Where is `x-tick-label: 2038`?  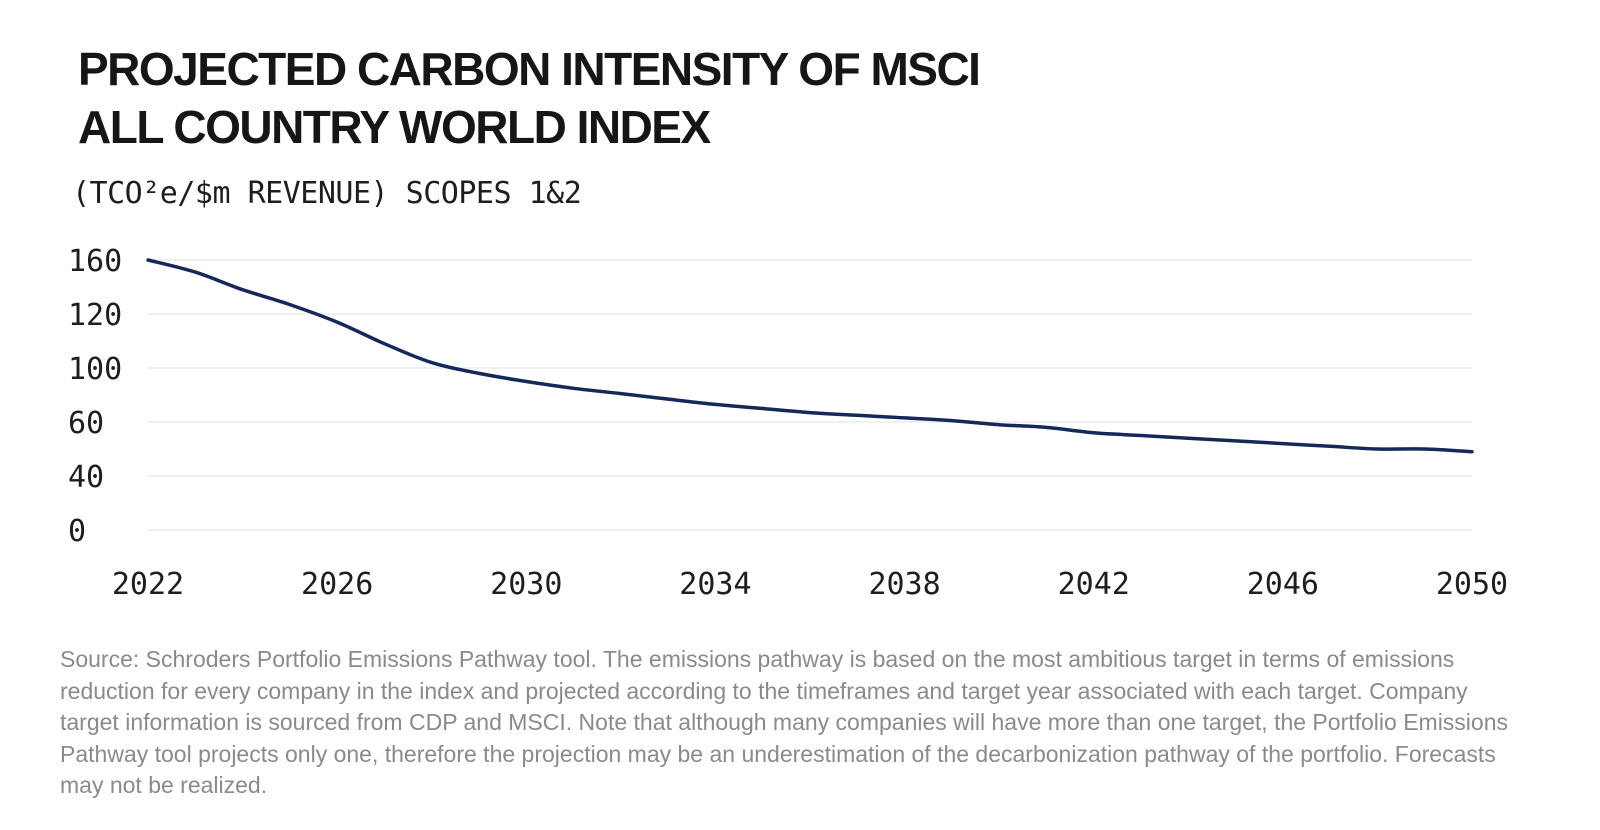
x-tick-label: 2038 is located at coordinates (904, 584).